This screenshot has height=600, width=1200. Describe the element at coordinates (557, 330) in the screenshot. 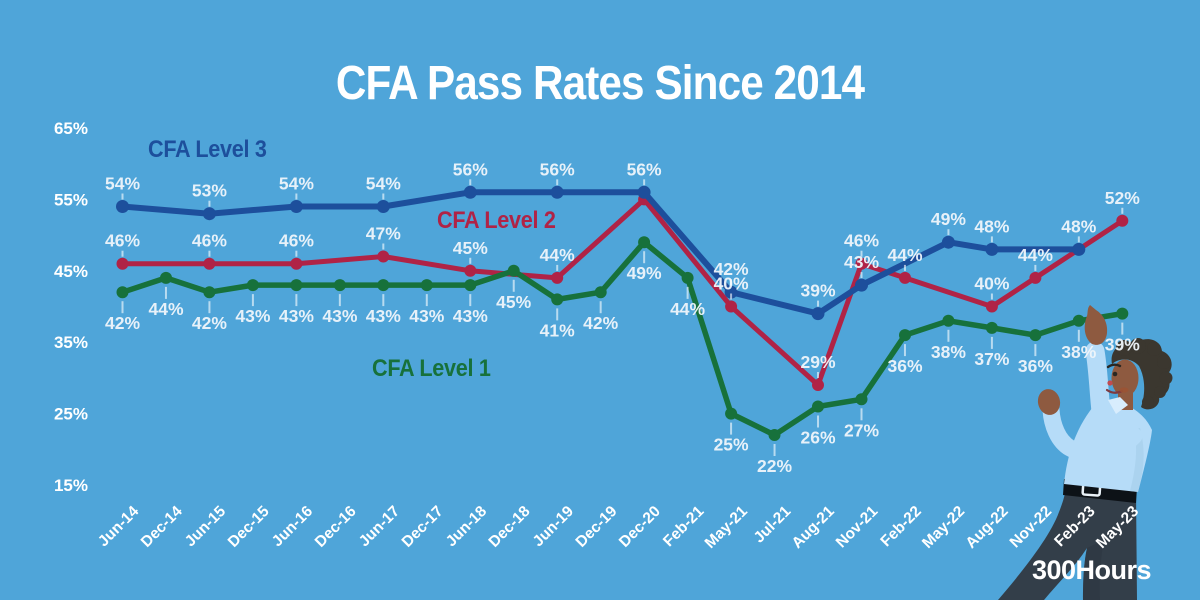

I see `data-label: 41%` at that location.